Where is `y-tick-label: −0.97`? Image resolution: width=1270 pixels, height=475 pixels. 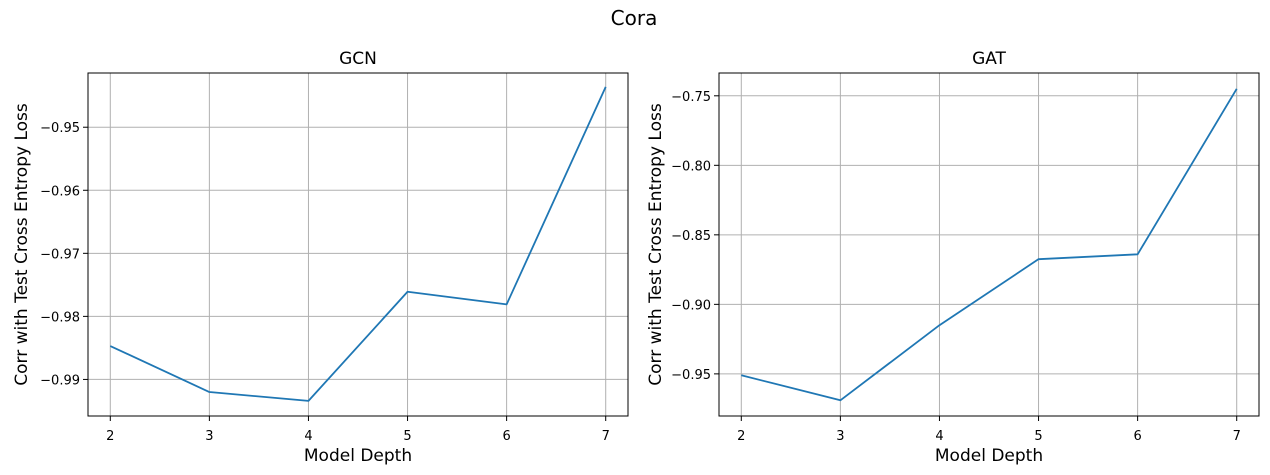 y-tick-label: −0.97 is located at coordinates (60, 254).